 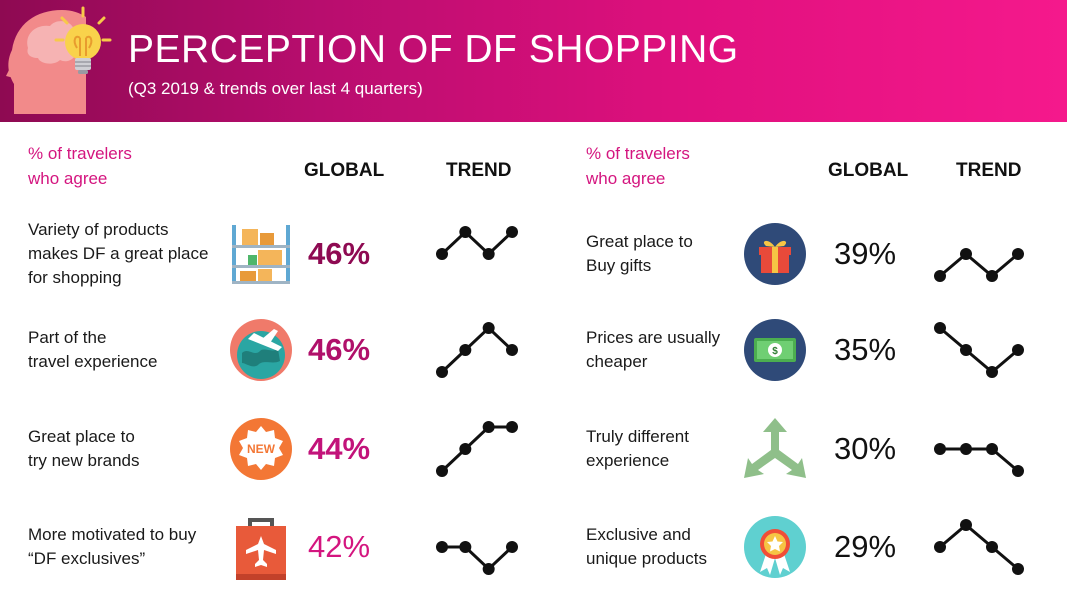 I want to click on global-value: 44%, so click(x=339, y=448).